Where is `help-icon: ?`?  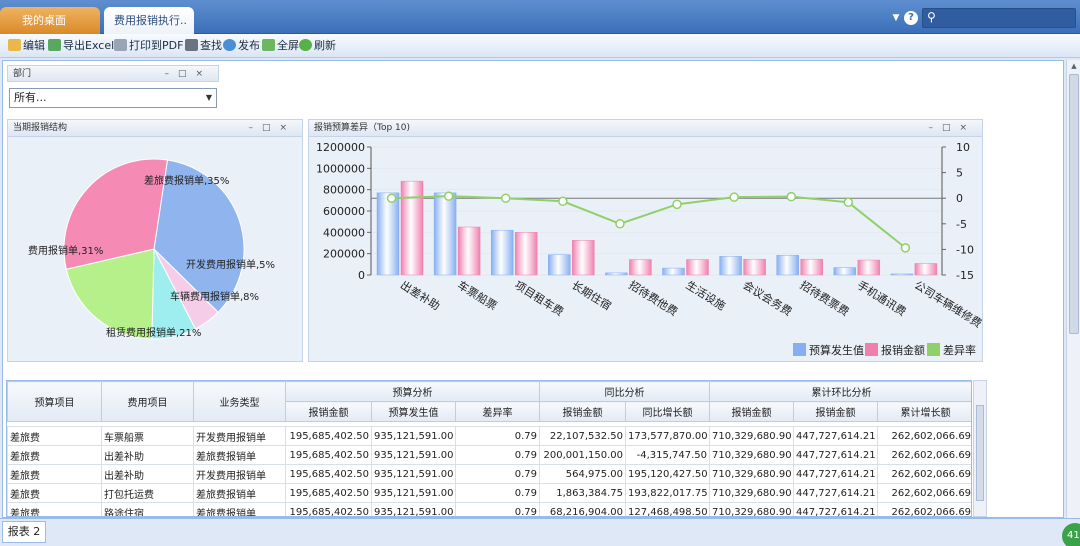
help-icon: ? is located at coordinates (911, 18).